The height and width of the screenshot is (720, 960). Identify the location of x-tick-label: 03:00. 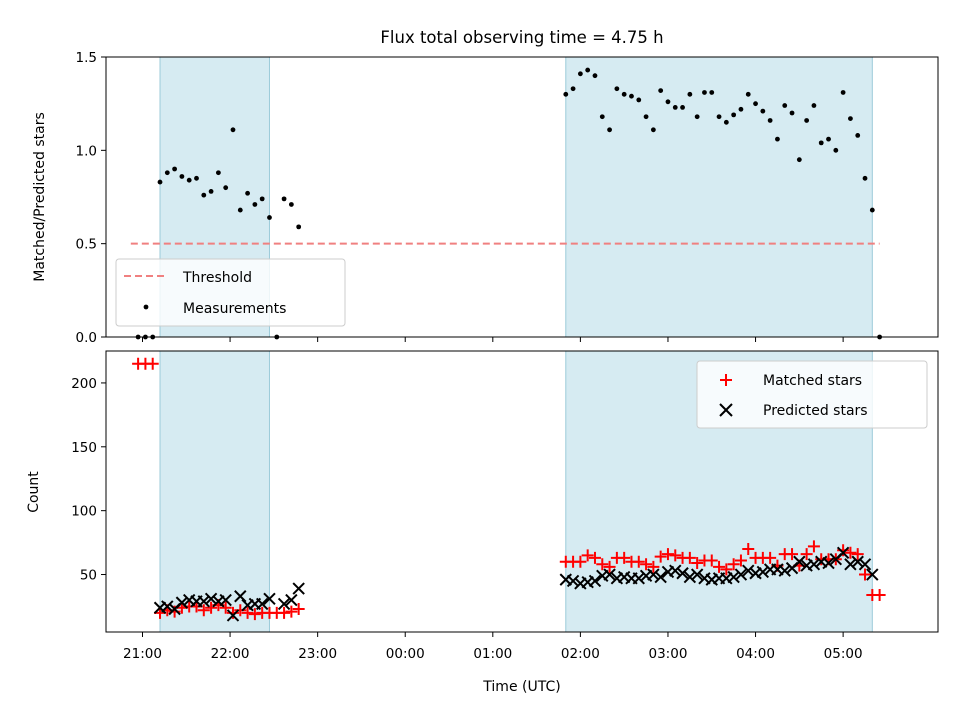
(668, 654).